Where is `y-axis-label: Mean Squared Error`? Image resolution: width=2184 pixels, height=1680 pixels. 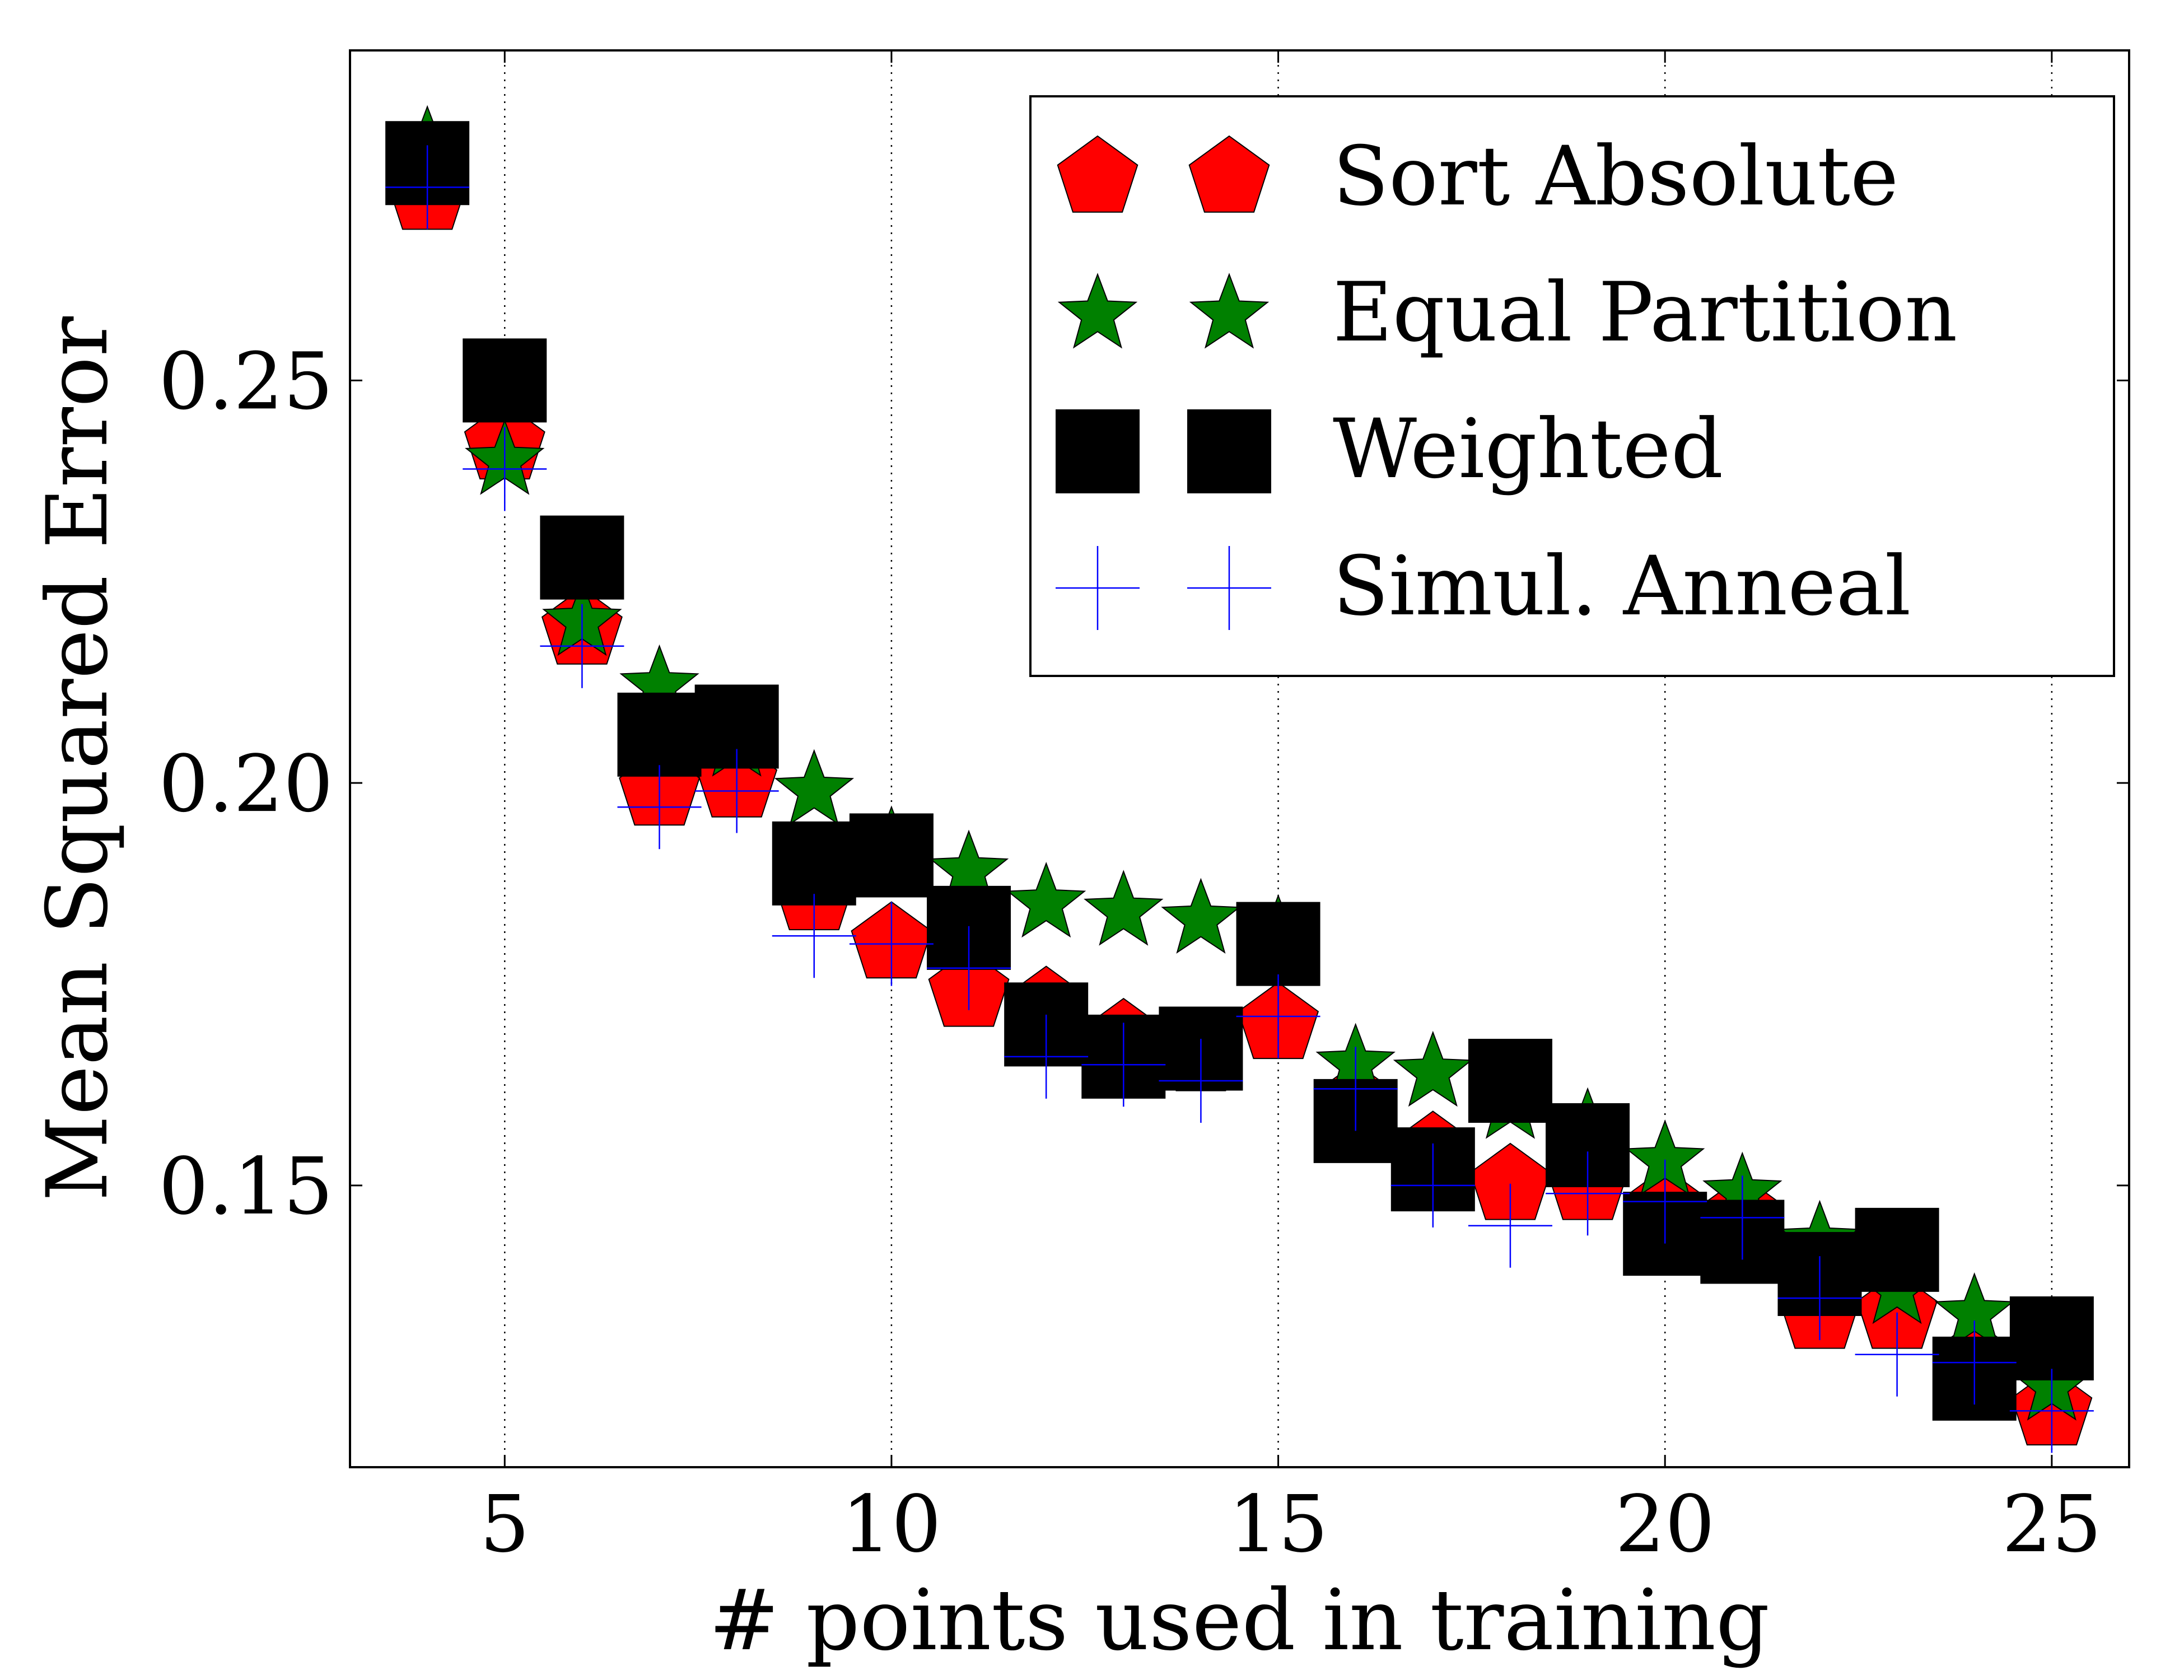
y-axis-label: Mean Squared Error is located at coordinates (78, 759).